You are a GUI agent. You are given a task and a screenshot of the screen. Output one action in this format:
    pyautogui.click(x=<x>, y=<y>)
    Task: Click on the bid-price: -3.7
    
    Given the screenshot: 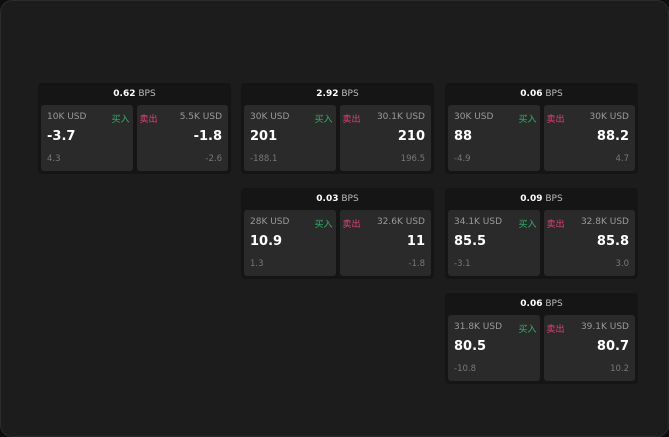 What is the action you would take?
    pyautogui.click(x=61, y=136)
    